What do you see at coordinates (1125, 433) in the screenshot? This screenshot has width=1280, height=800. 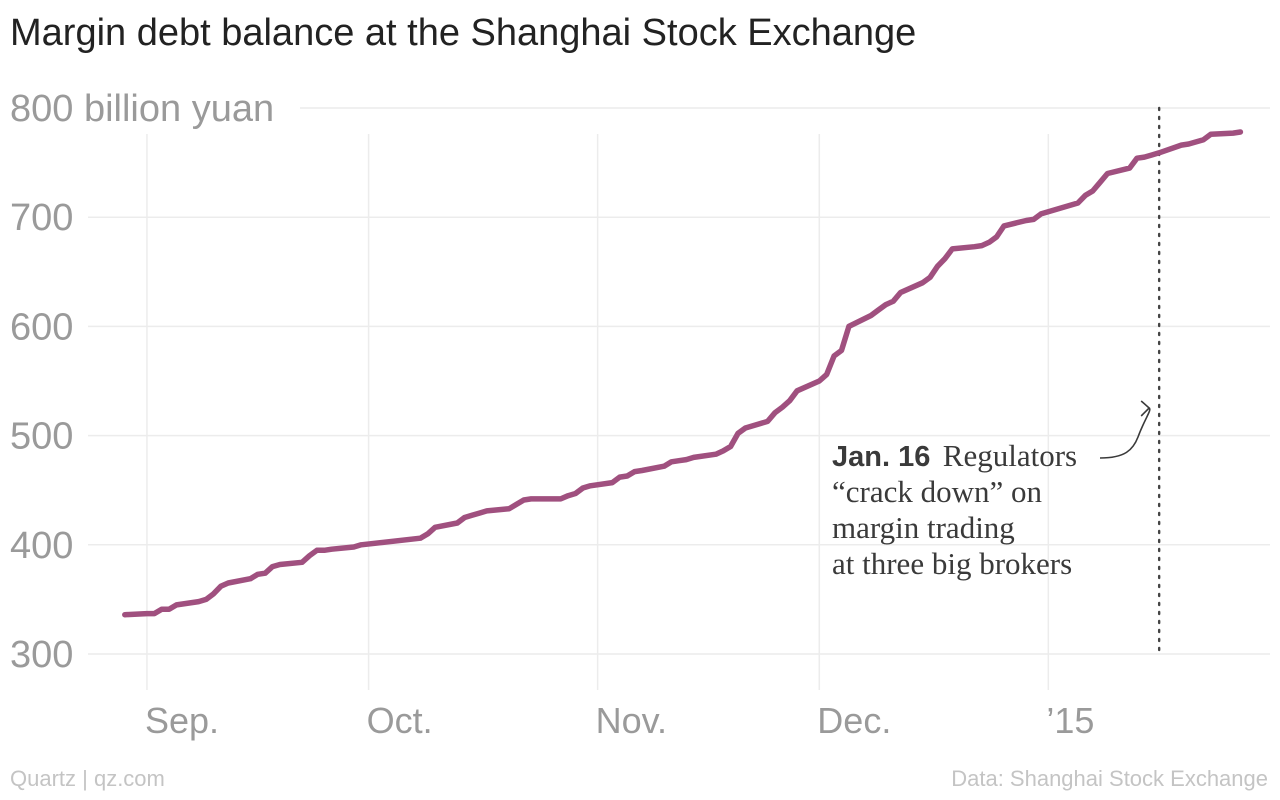 I see `annotation-arrow` at bounding box center [1125, 433].